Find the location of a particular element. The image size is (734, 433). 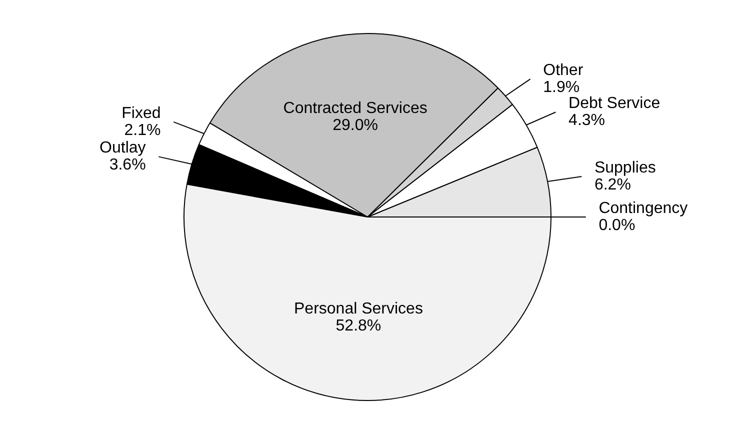

slice-label: Fixed is located at coordinates (141, 113).